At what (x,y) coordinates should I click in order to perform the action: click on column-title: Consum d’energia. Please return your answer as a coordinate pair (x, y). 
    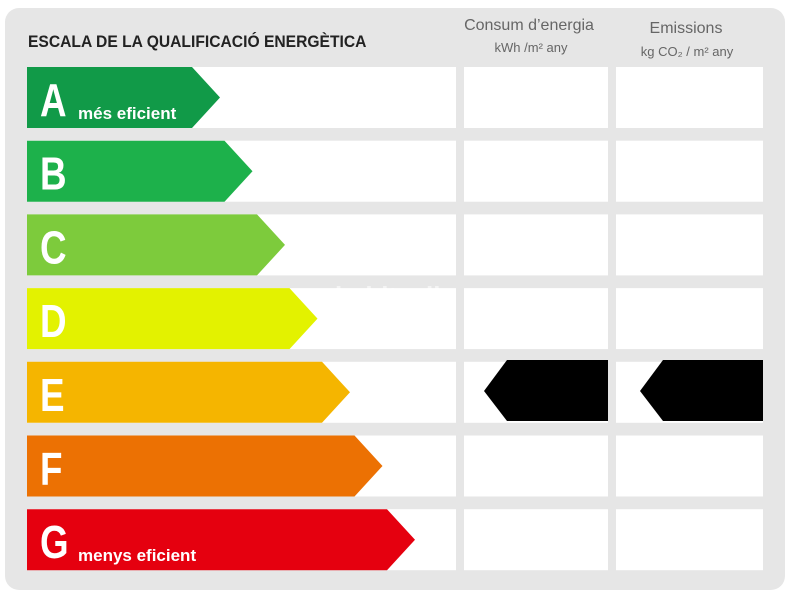
    Looking at the image, I should click on (529, 25).